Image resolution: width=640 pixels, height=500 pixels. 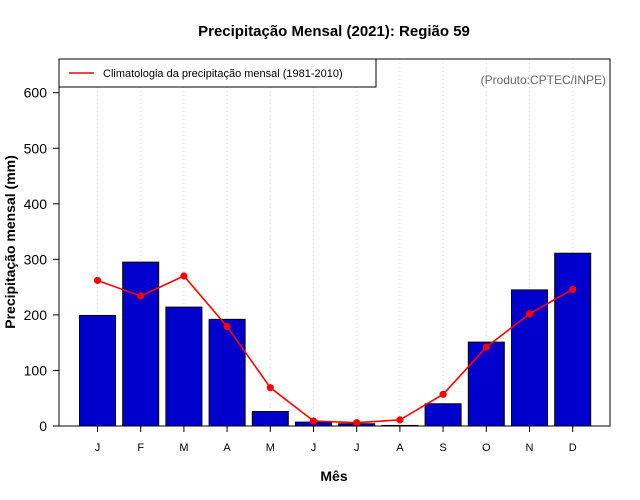 What do you see at coordinates (36, 204) in the screenshot?
I see `y-tick-label: 400` at bounding box center [36, 204].